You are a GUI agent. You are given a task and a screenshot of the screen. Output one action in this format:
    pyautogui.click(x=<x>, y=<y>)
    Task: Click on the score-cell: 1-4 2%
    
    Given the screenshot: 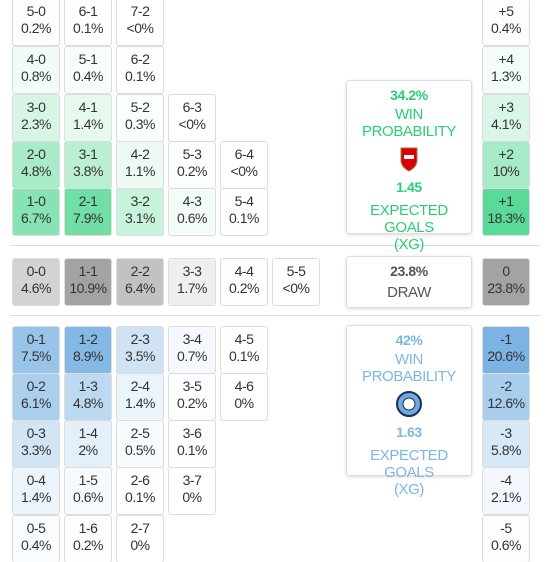 What is the action you would take?
    pyautogui.click(x=88, y=444)
    